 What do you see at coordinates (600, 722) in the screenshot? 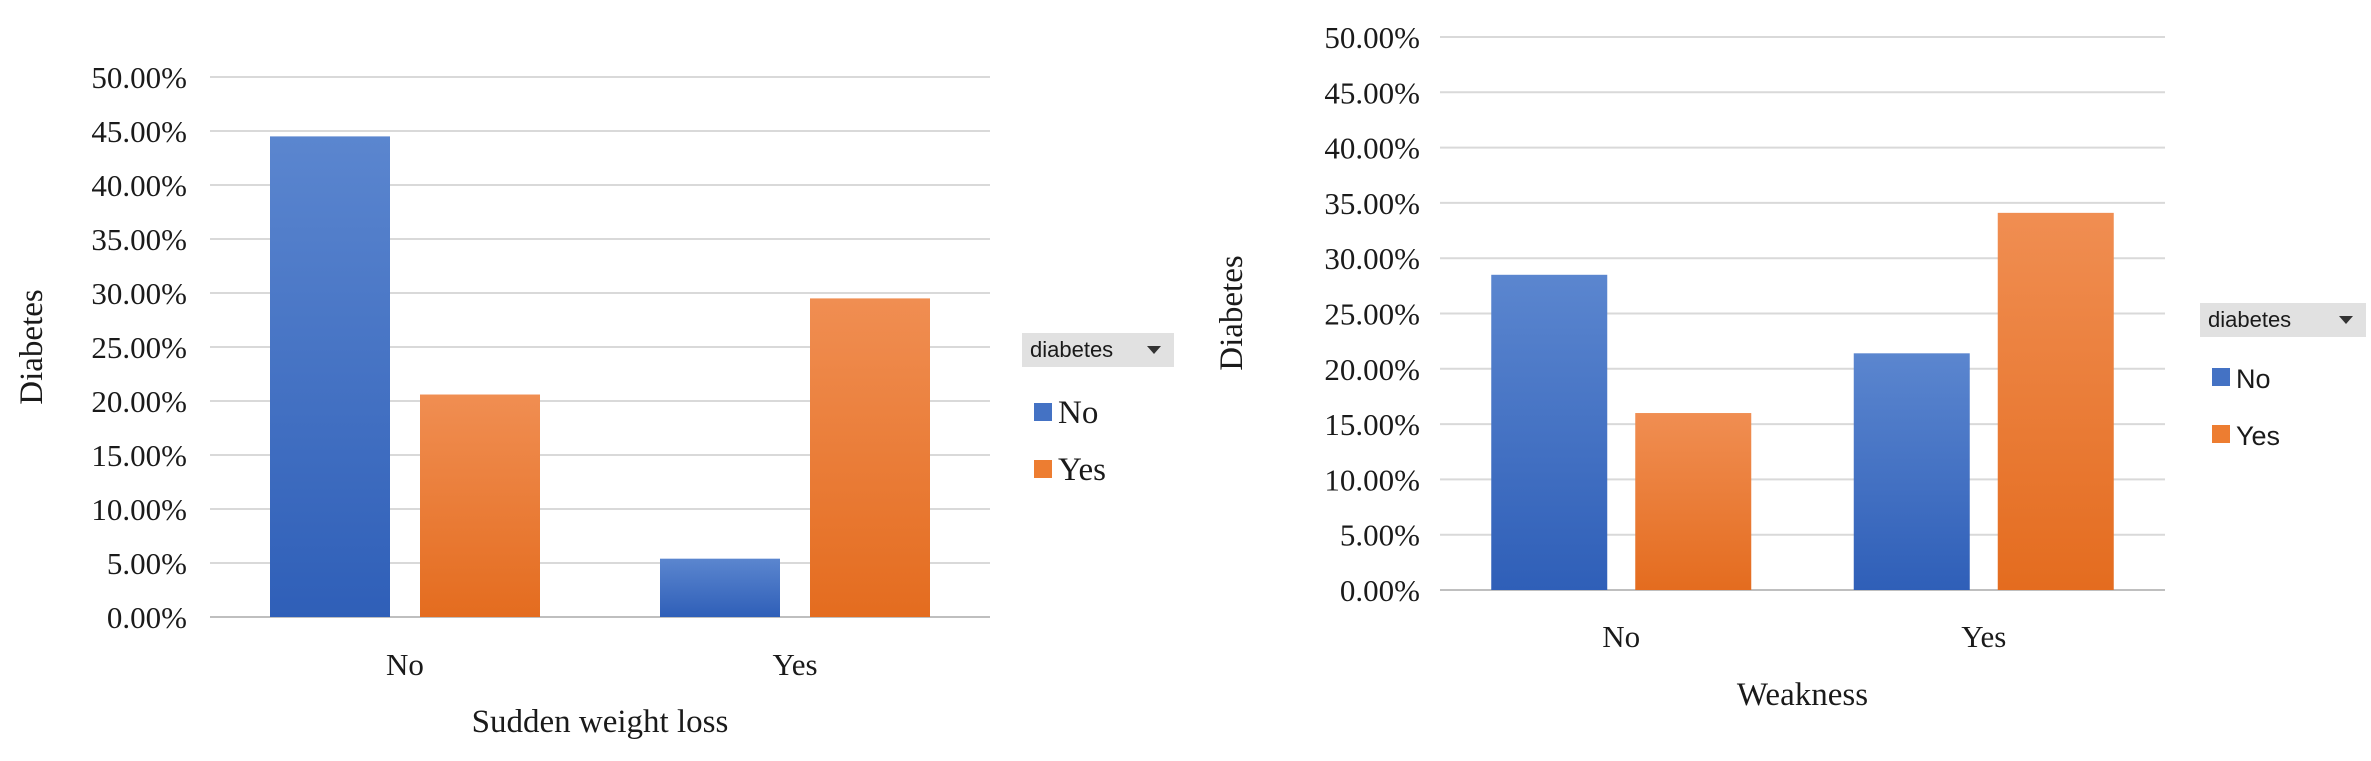
I see `x-axis-title: Sudden weight loss` at bounding box center [600, 722].